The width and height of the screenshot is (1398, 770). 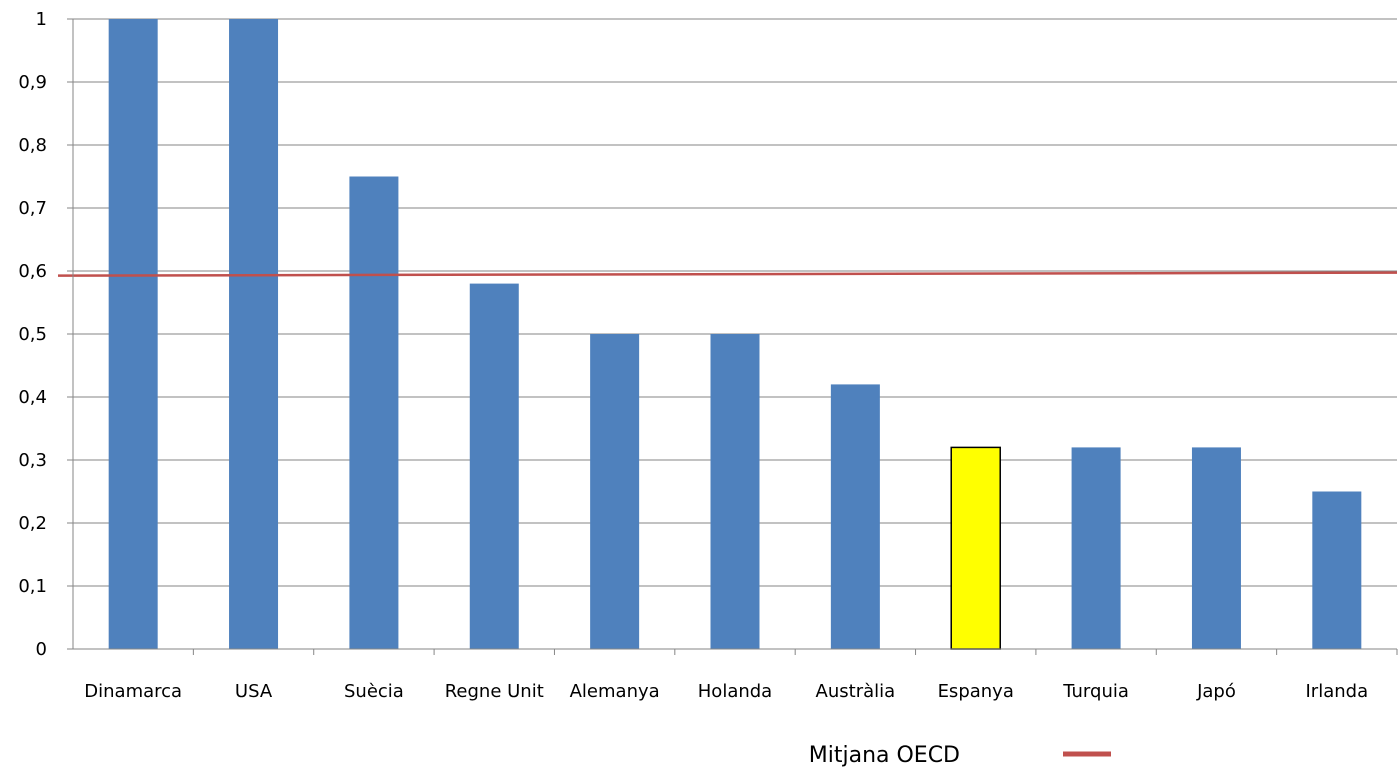 What do you see at coordinates (41, 19) in the screenshot?
I see `y-tick-label: 1` at bounding box center [41, 19].